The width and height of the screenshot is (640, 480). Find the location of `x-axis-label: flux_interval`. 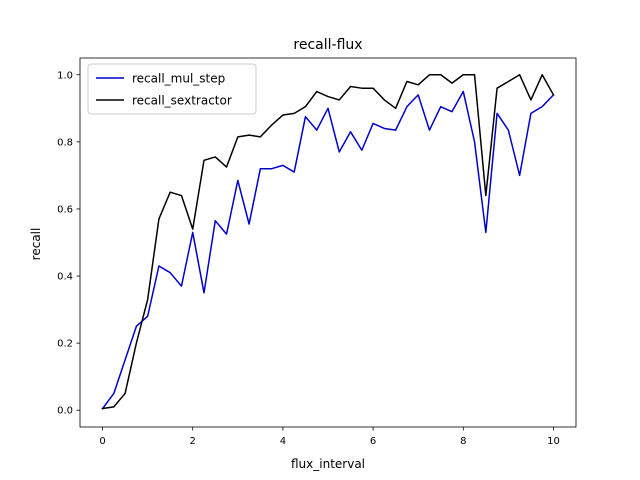

x-axis-label: flux_interval is located at coordinates (328, 464).